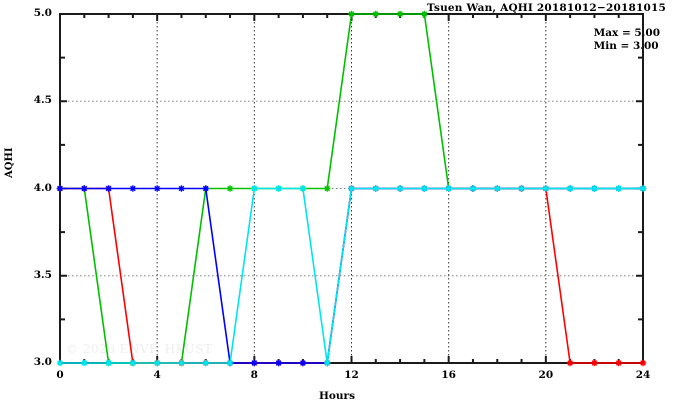 This screenshot has height=409, width=674. Describe the element at coordinates (546, 375) in the screenshot. I see `x-axis-tick-label: 20` at that location.